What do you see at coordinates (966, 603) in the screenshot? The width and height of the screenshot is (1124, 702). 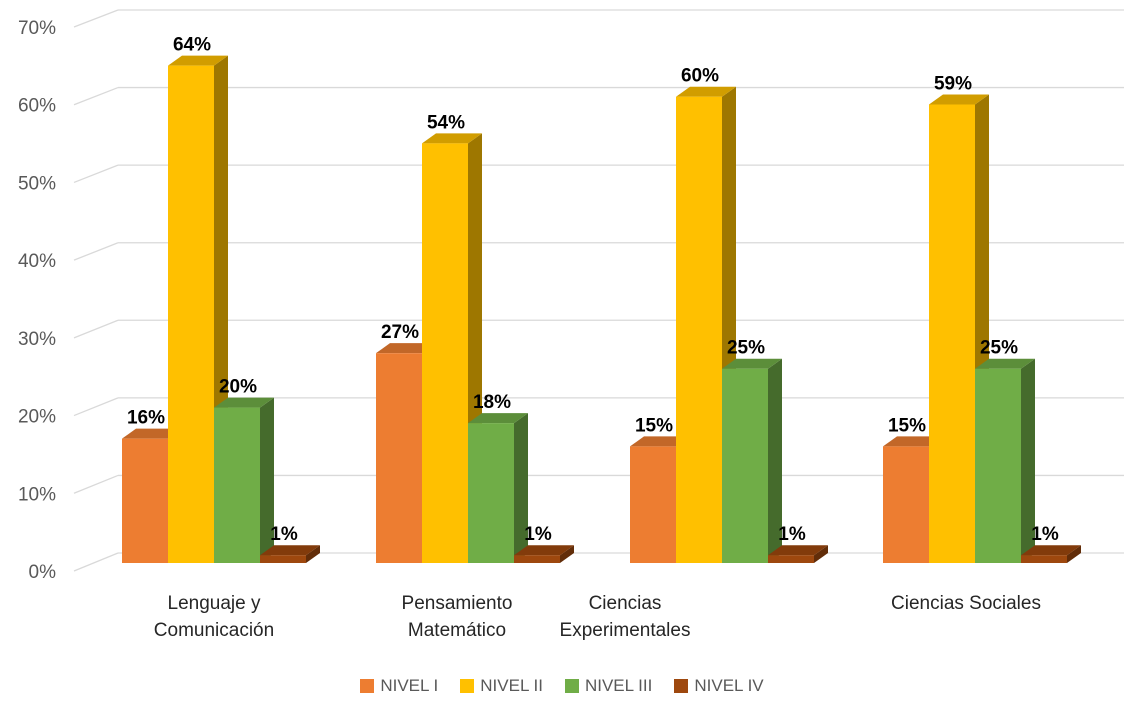 I see `category-label: Ciencias Sociales` at bounding box center [966, 603].